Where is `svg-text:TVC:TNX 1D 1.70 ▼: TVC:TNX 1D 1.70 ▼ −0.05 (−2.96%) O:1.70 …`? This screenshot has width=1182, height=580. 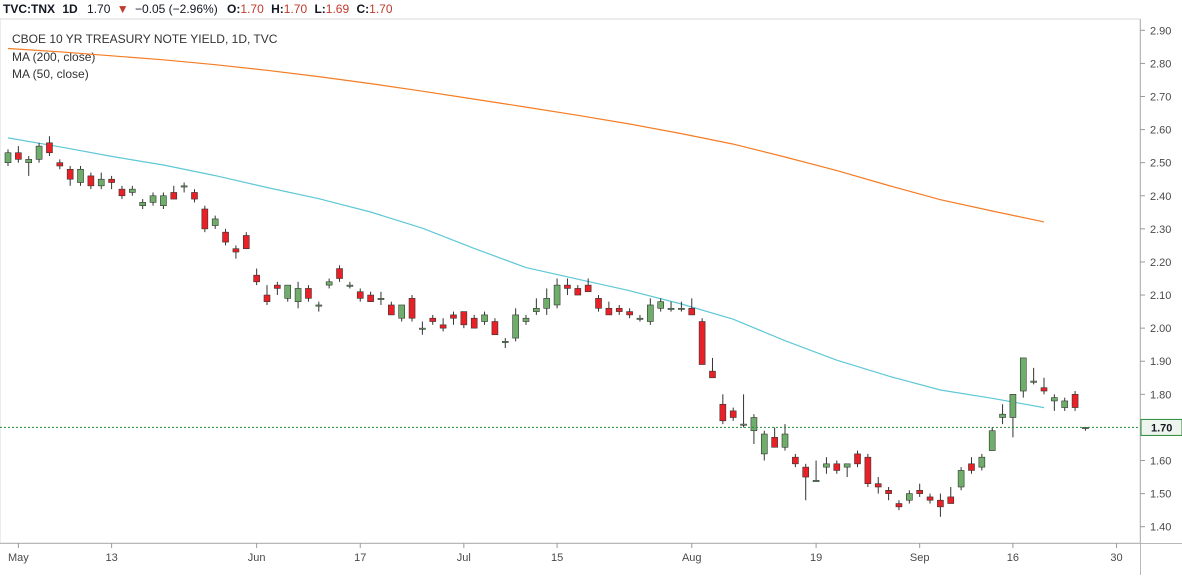
svg-text:TVC:TNX 1D 1.70 ▼: TVC:TNX 1D 1.70 ▼ −0.05 (−2.96%) O:1.70 … is located at coordinates (198, 9).